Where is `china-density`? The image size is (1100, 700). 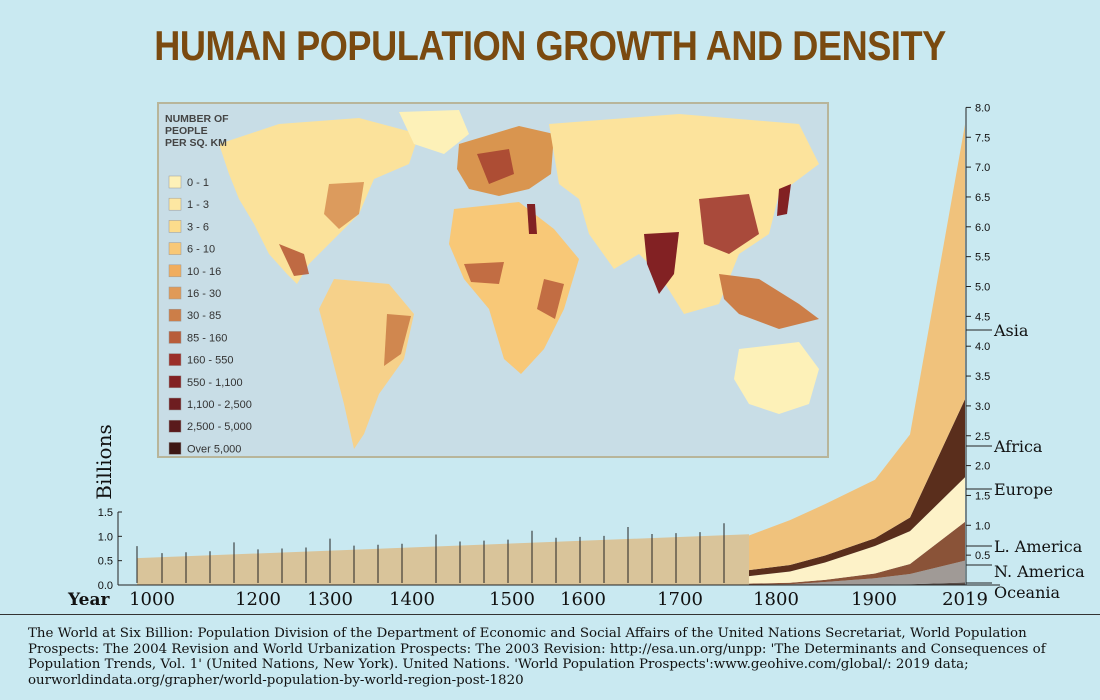
china-density is located at coordinates (729, 224).